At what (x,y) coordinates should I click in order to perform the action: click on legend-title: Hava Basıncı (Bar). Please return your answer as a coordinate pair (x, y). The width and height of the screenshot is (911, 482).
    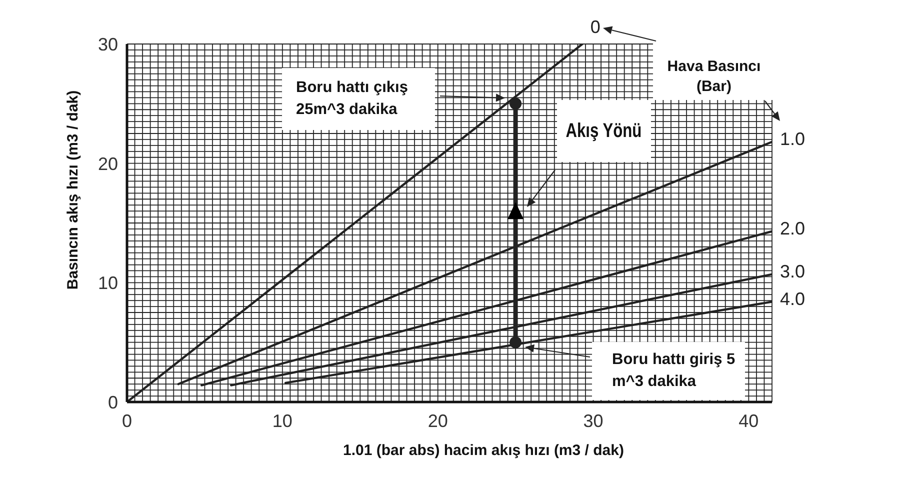
    Looking at the image, I should click on (714, 77).